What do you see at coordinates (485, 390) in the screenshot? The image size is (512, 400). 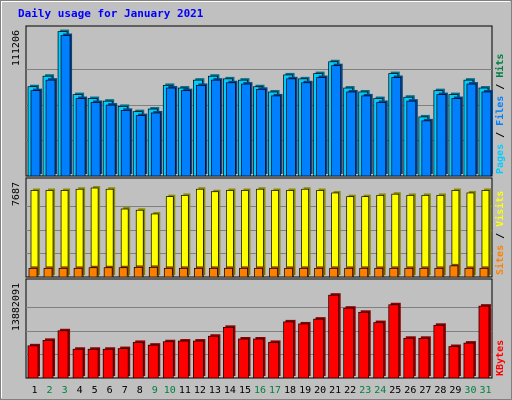 I see `x-label-day-31: 31` at bounding box center [485, 390].